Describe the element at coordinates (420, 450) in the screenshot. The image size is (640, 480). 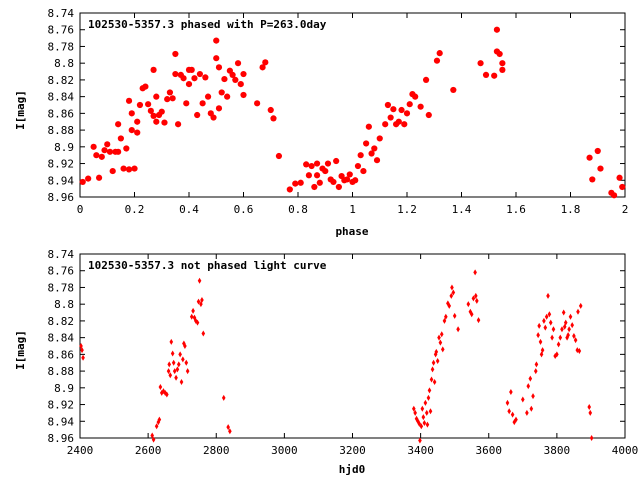
I see `x-tick-label: 3400` at that location.